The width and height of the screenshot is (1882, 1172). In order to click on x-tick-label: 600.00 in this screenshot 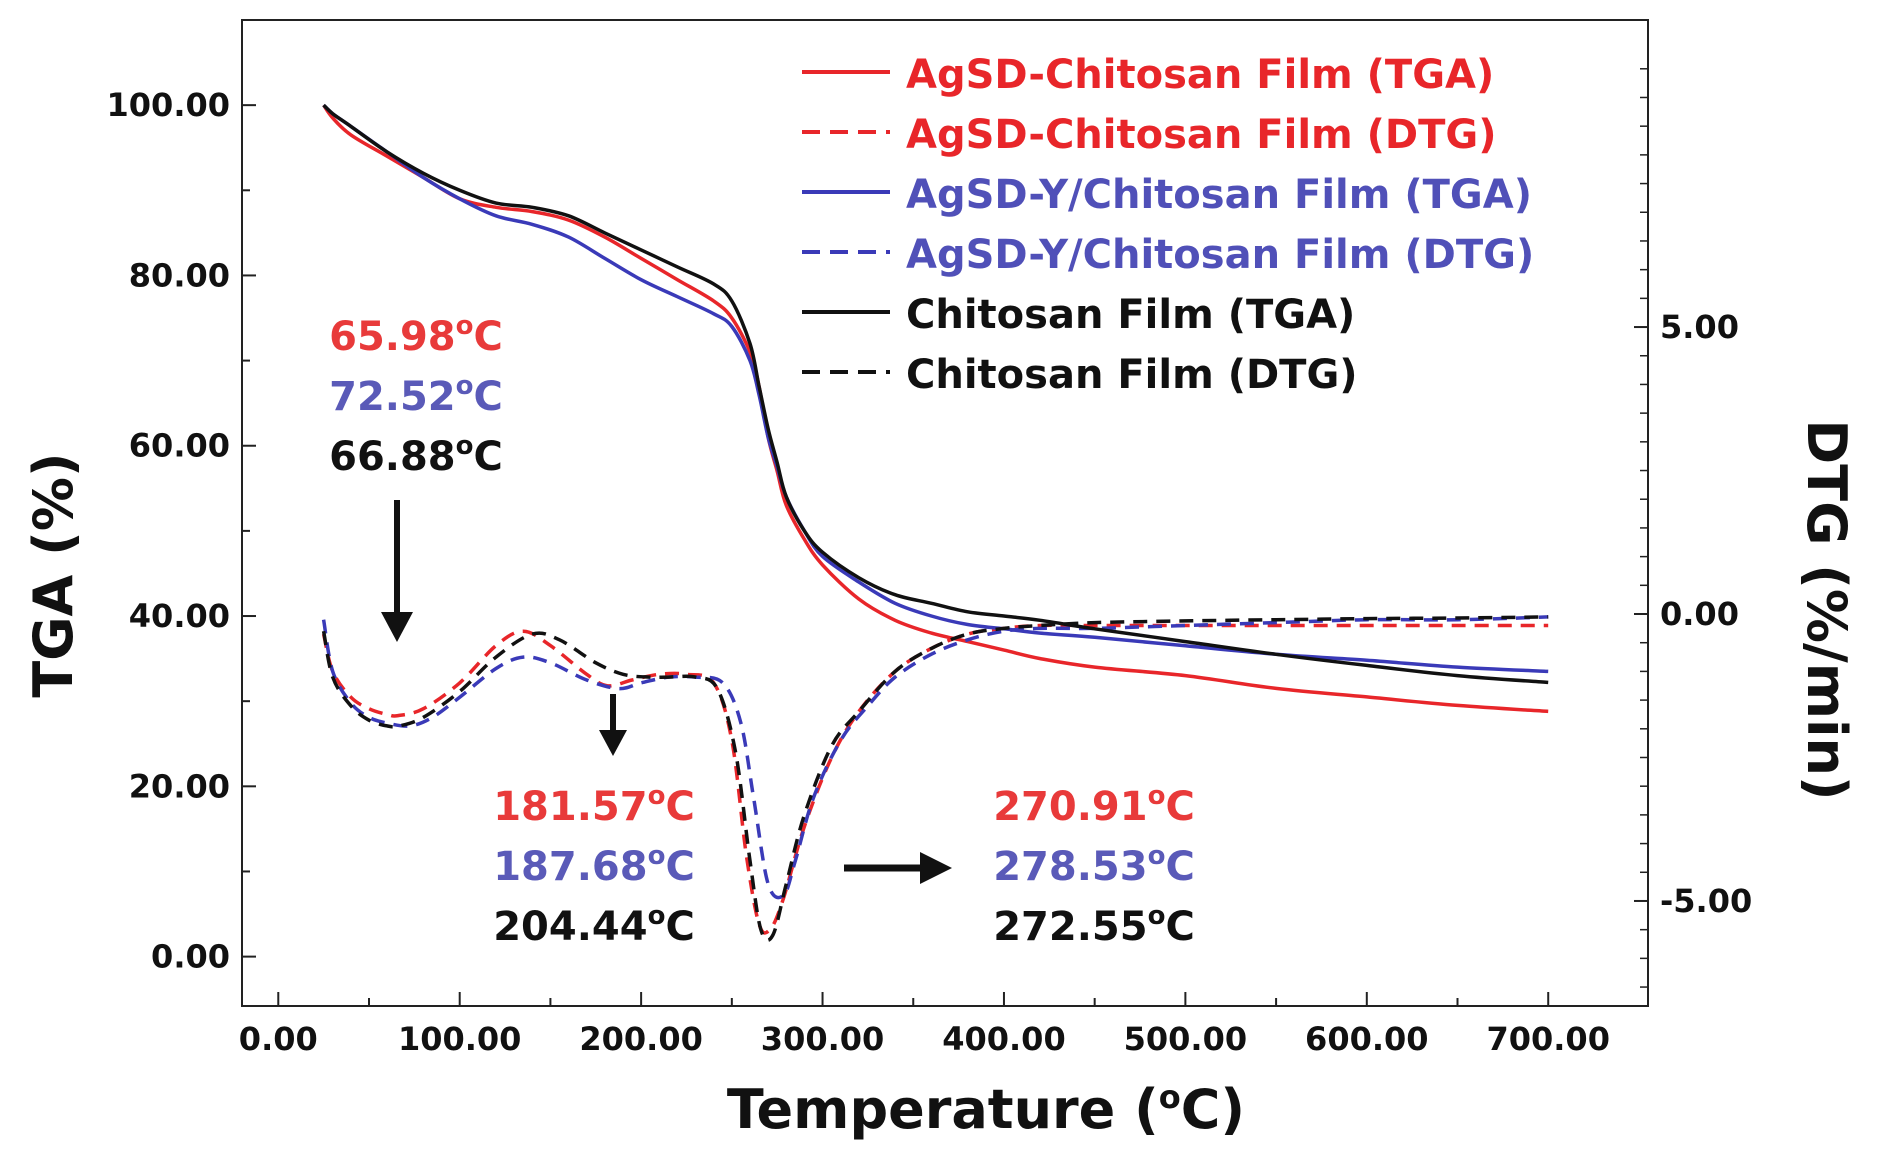, I will do `click(1366, 1039)`.